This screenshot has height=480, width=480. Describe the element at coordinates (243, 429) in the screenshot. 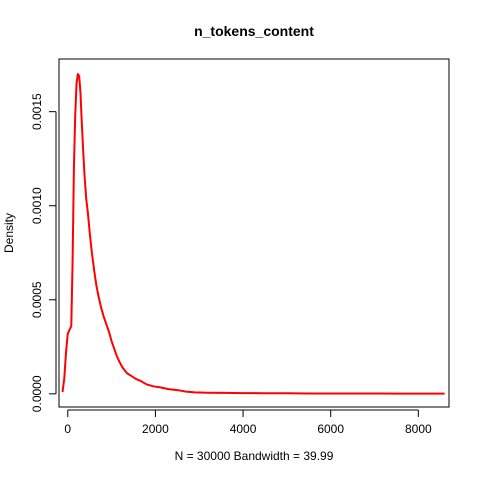

I see `x-tick-label: 4000` at that location.